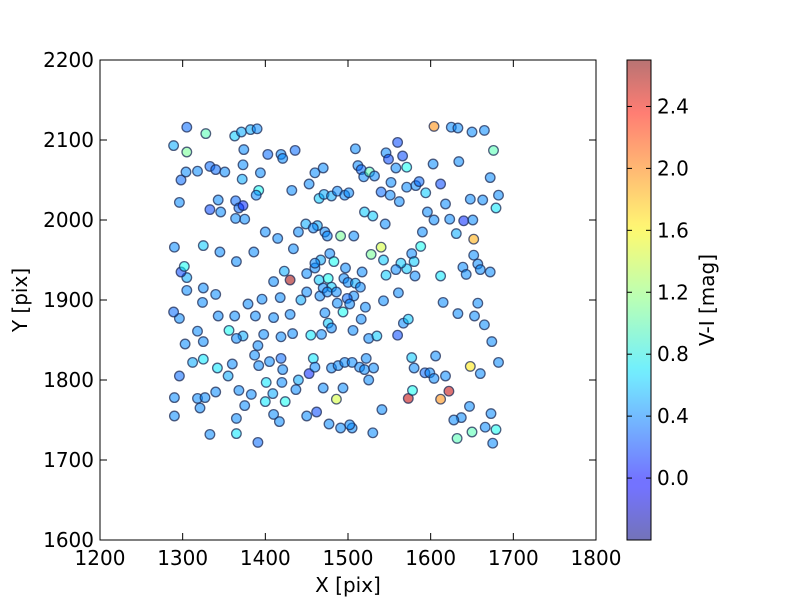  I want to click on x-tick-label: 1600, so click(430, 558).